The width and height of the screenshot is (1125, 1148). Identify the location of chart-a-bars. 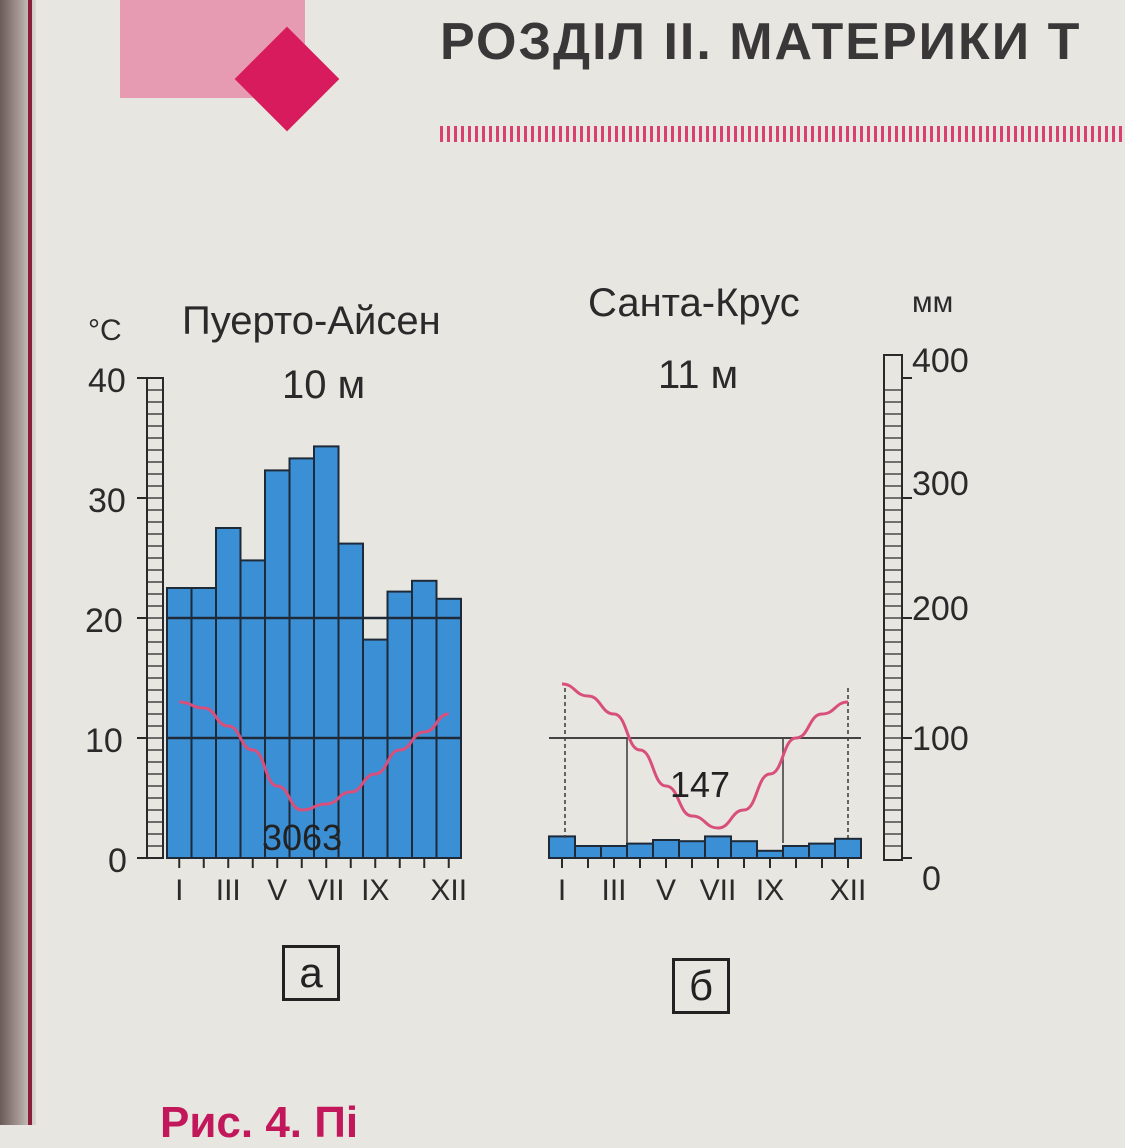
(314, 652).